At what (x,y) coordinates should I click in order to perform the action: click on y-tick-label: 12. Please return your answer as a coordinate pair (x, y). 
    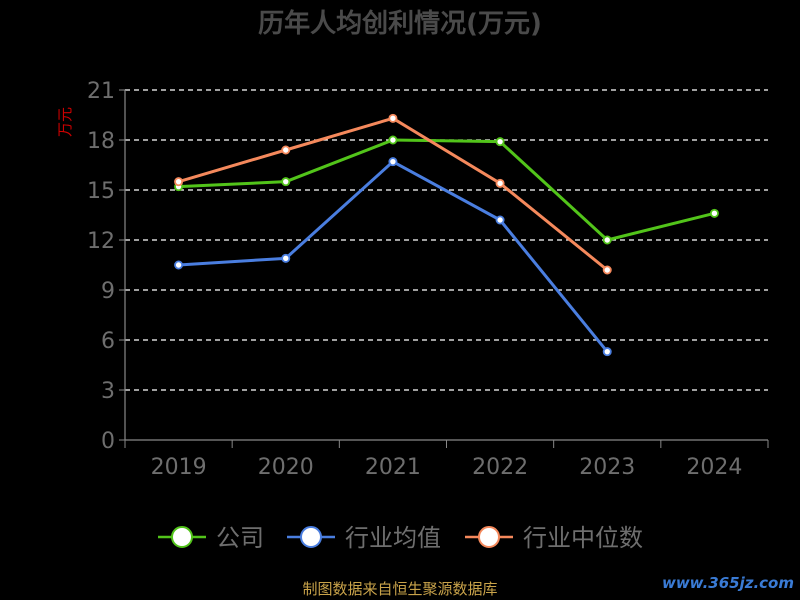
    Looking at the image, I should click on (101, 241).